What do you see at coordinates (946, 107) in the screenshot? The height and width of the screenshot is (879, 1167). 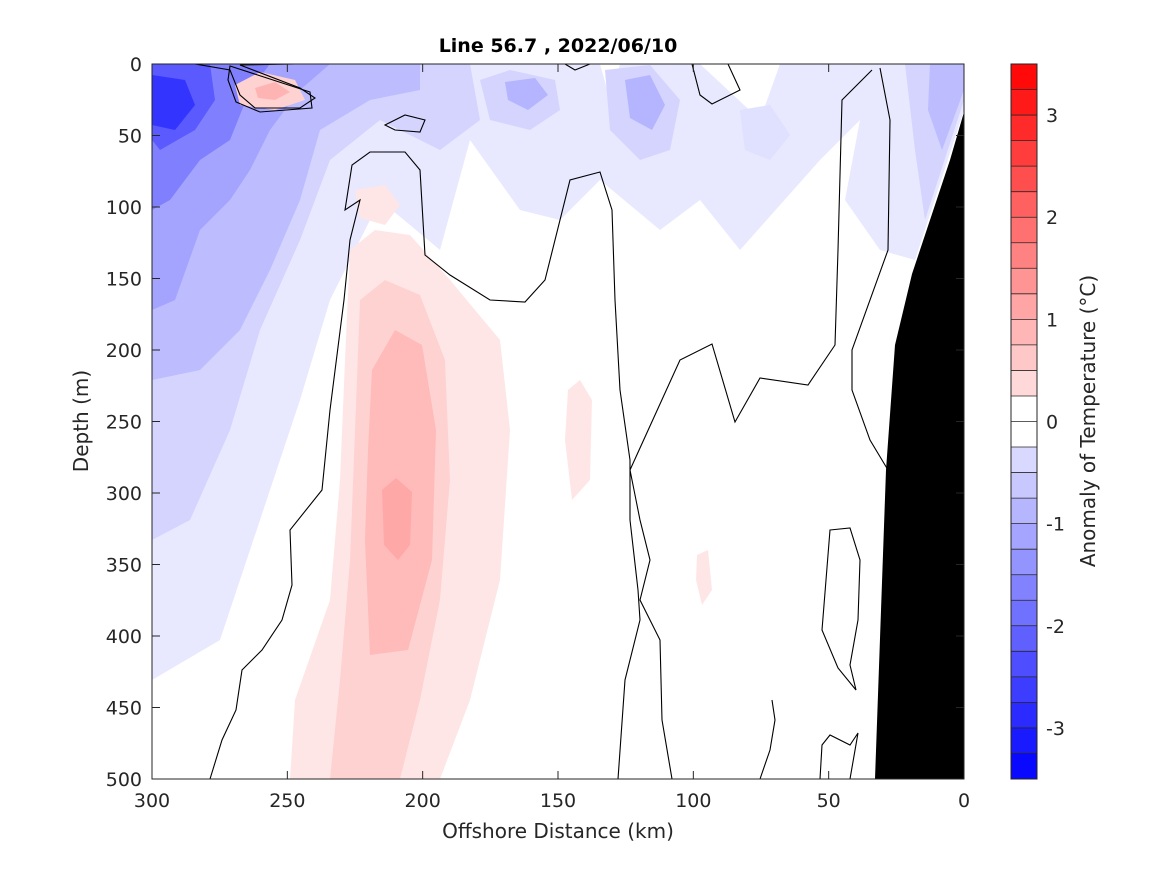 I see `cool-coastal-inner` at bounding box center [946, 107].